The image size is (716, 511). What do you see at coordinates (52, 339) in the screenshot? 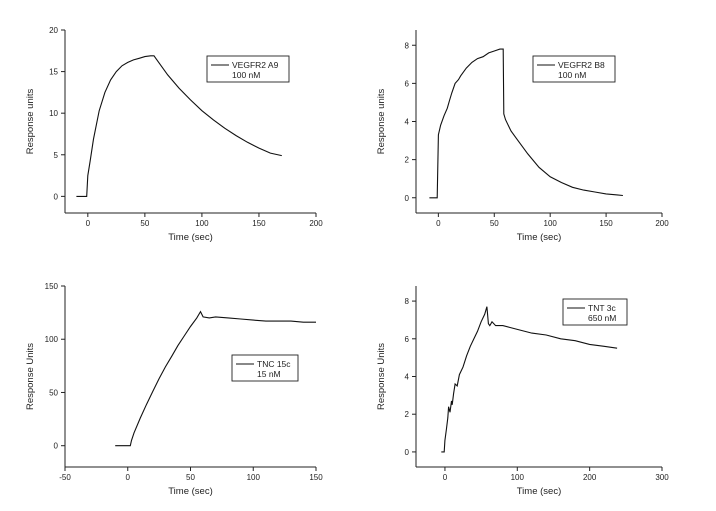
I see `y-tick-label: 100` at bounding box center [52, 339].